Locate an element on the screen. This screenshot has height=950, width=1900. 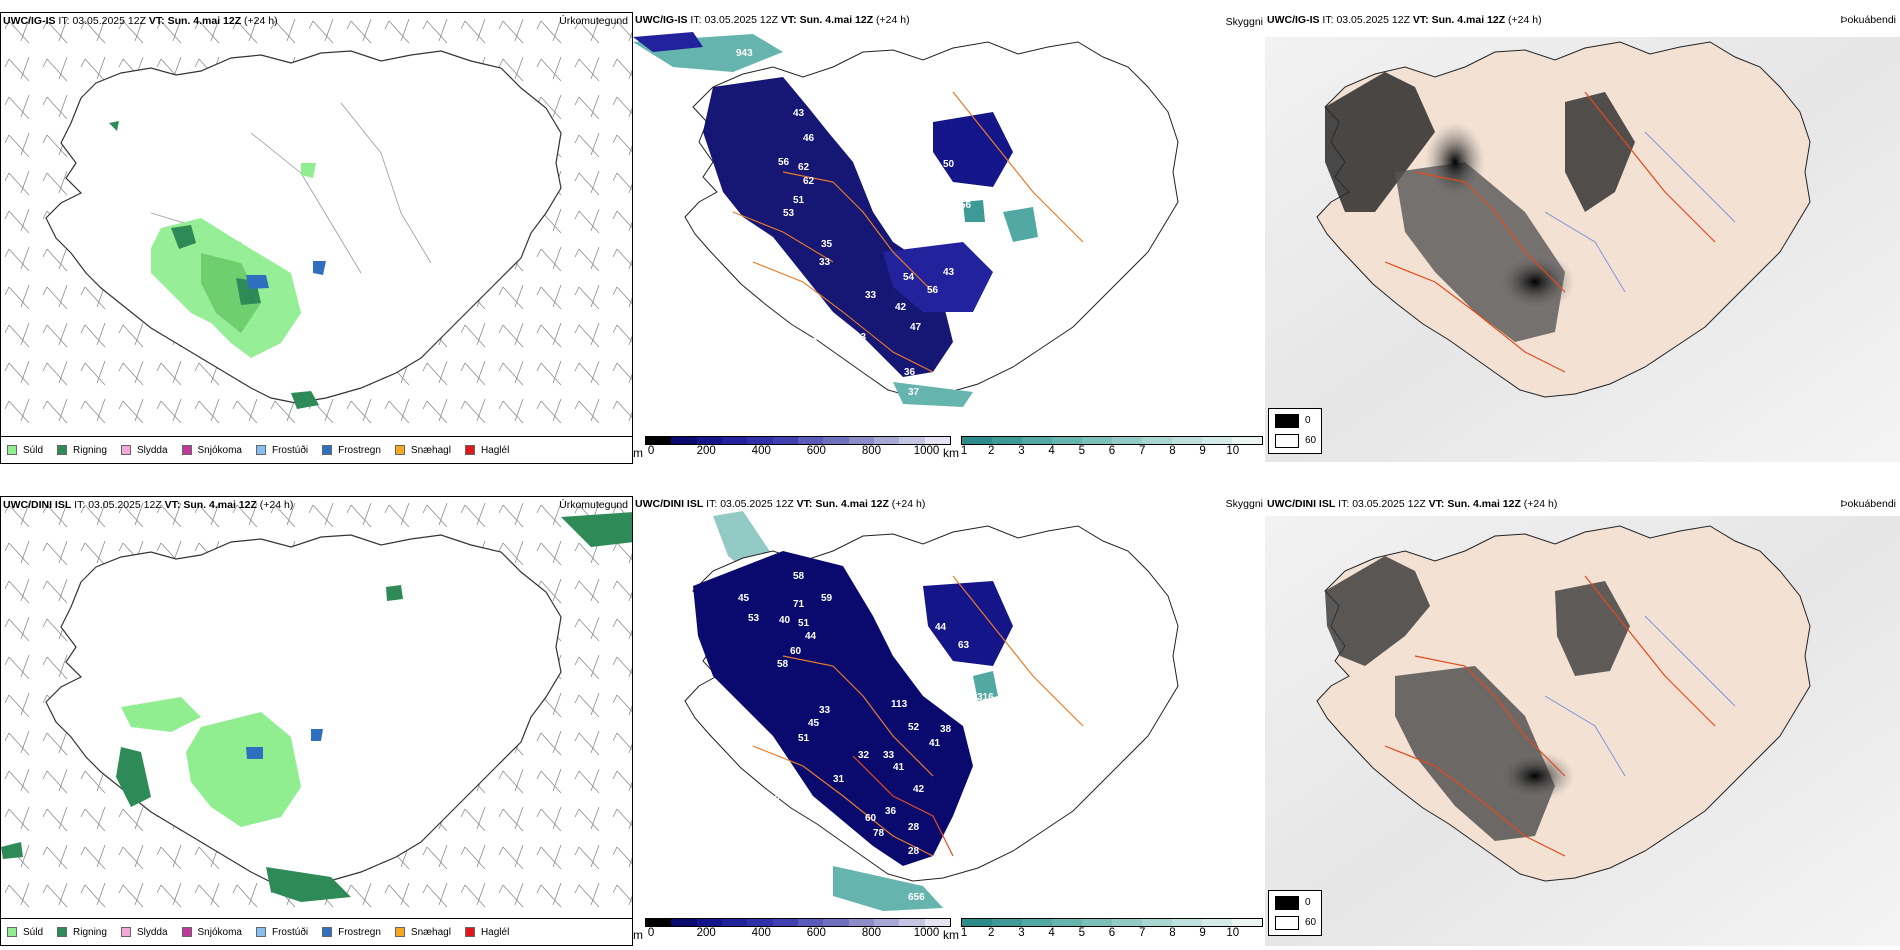
visibility-value: 30 is located at coordinates (901, 871).